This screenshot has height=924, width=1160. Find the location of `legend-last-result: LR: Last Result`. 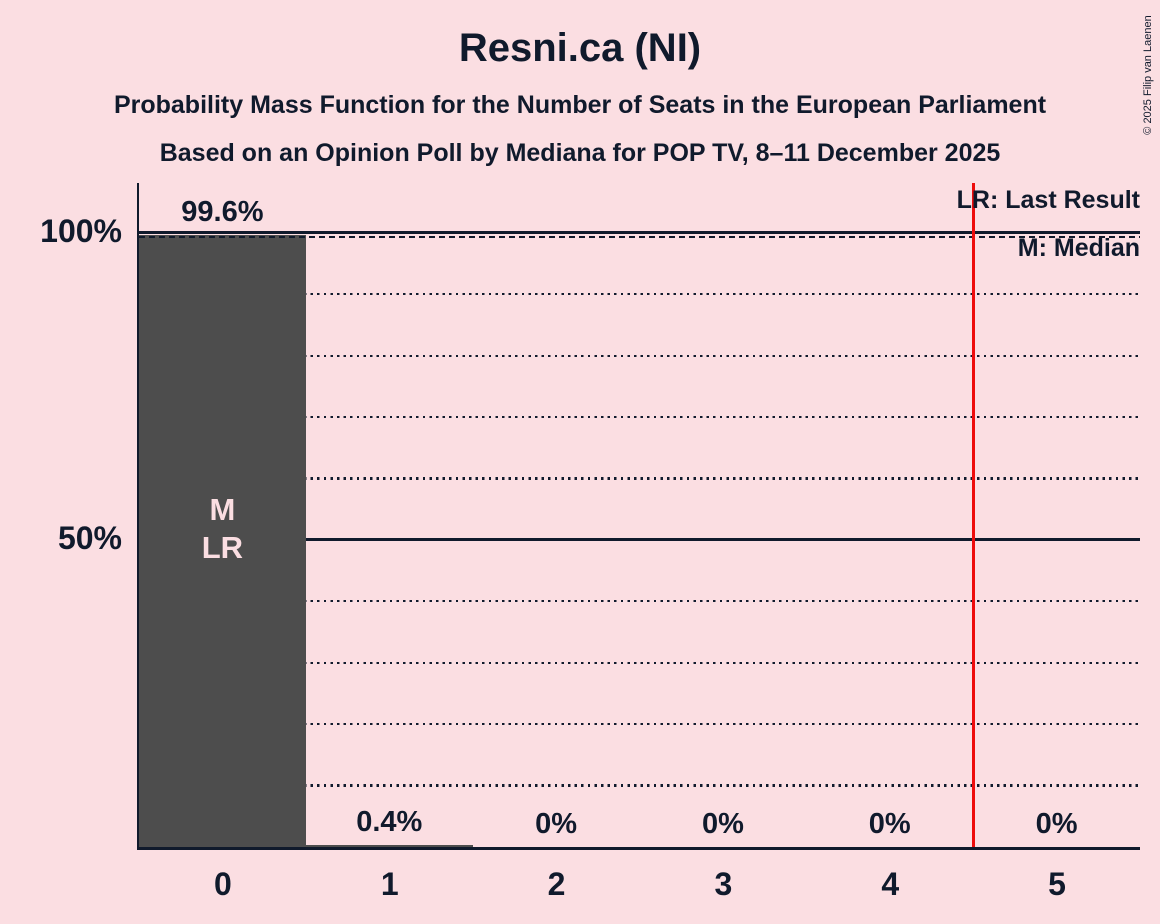

legend-last-result: LR: Last Result is located at coordinates (1048, 200).